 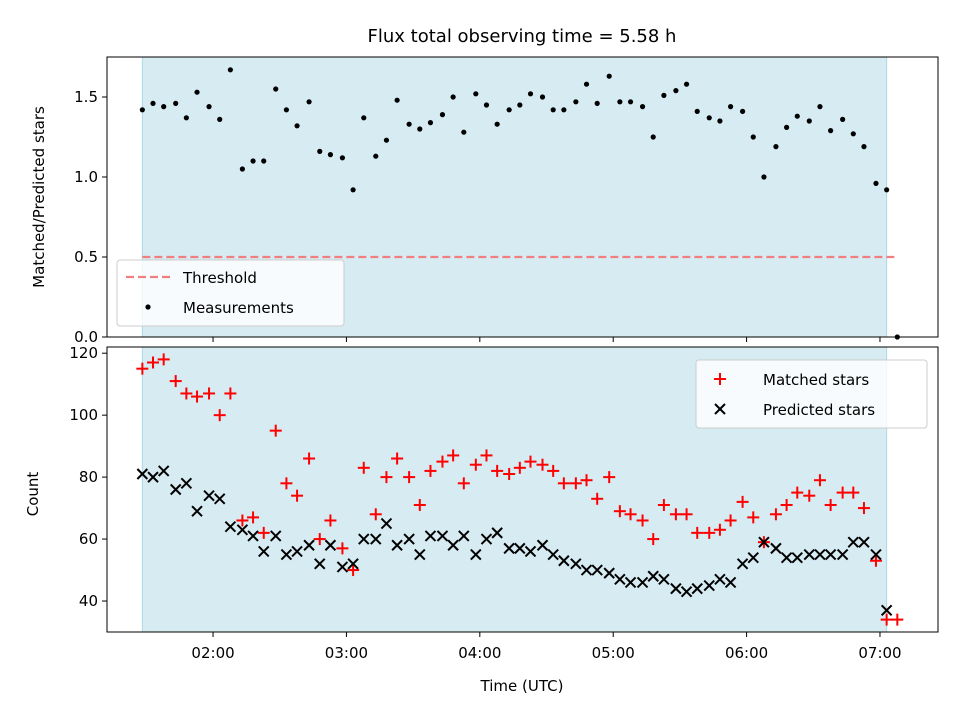 What do you see at coordinates (546, 339) in the screenshot?
I see `top-x-ticks` at bounding box center [546, 339].